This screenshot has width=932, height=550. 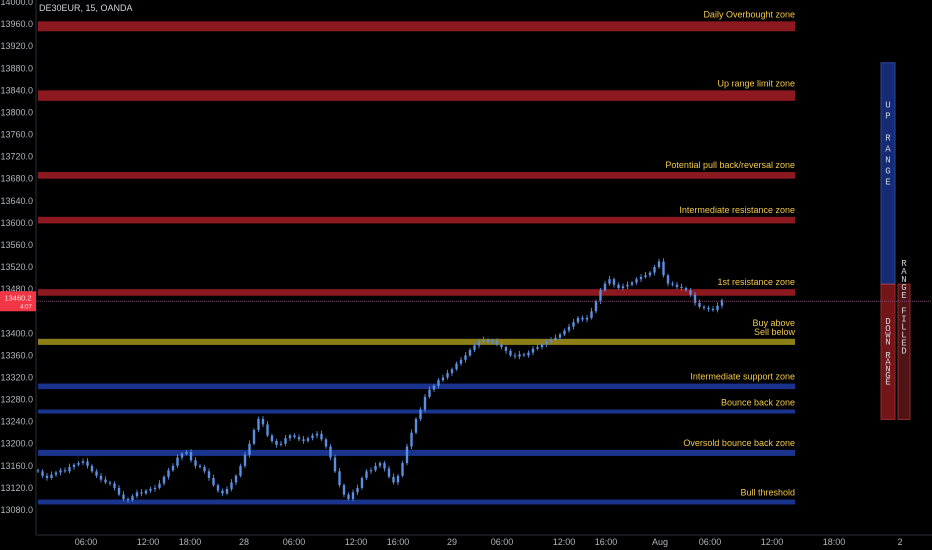 What do you see at coordinates (16, 24) in the screenshot?
I see `y-tick-label: 13960.0` at bounding box center [16, 24].